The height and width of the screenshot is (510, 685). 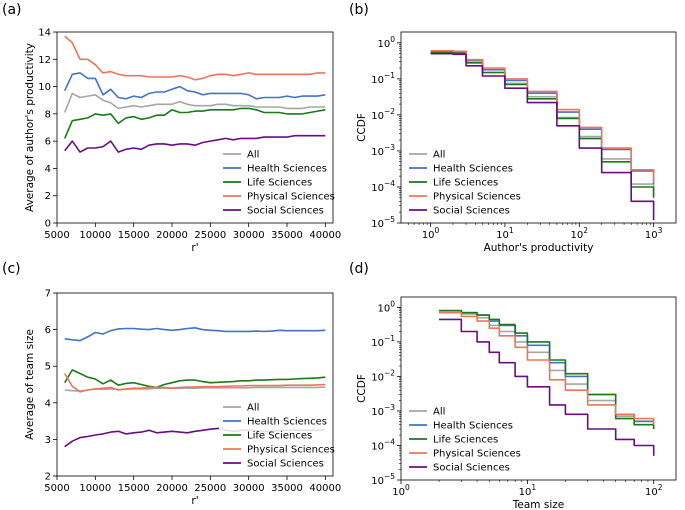 I want to click on y-axis-label: Average of team size, so click(x=30, y=384).